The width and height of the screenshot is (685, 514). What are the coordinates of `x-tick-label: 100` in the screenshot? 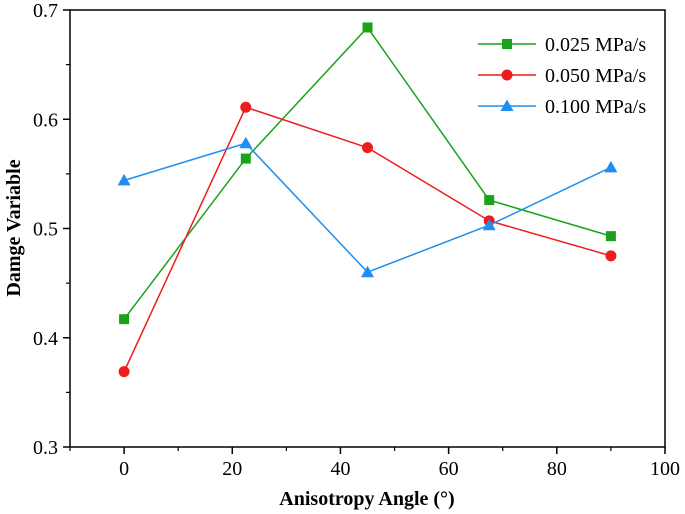 It's located at (665, 469).